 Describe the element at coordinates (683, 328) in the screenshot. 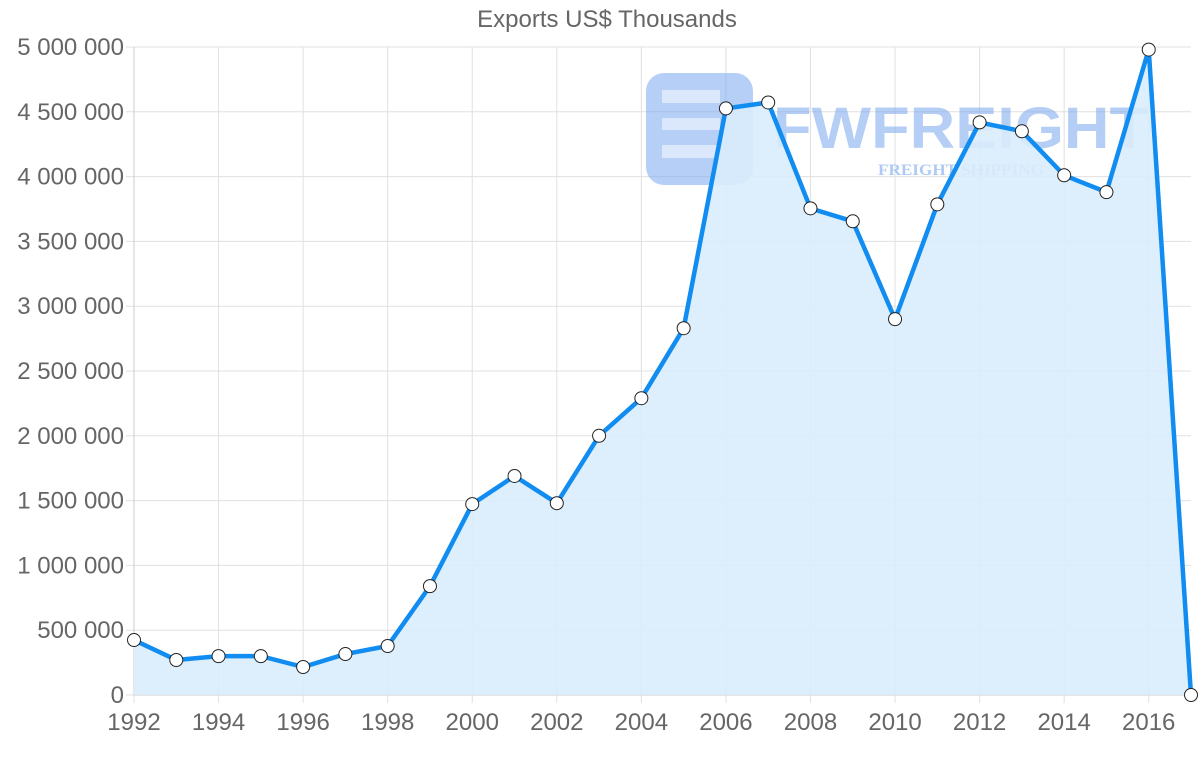

I see `data-point-2005` at that location.